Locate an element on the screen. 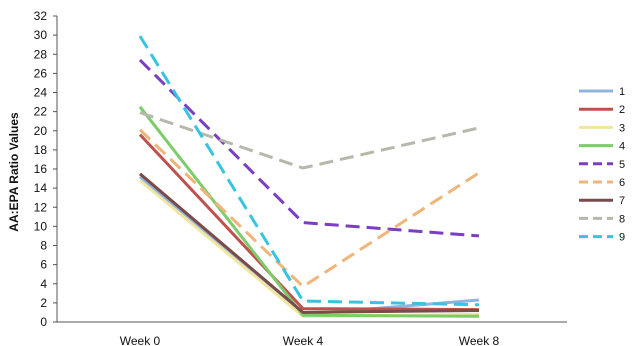  y-tick-label: 0 is located at coordinates (43, 322).